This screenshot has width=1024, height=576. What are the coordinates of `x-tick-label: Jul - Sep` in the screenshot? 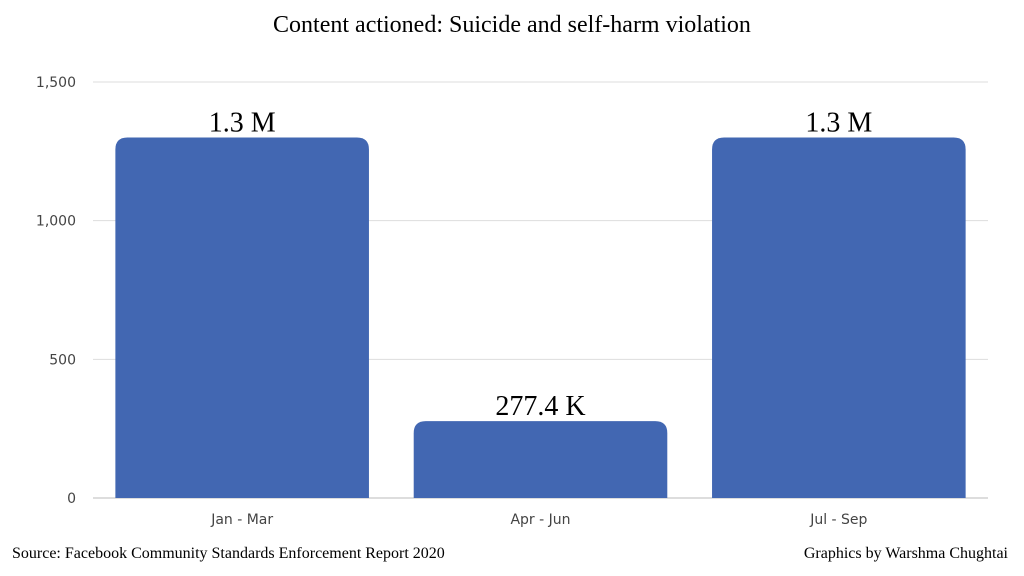 It's located at (838, 520).